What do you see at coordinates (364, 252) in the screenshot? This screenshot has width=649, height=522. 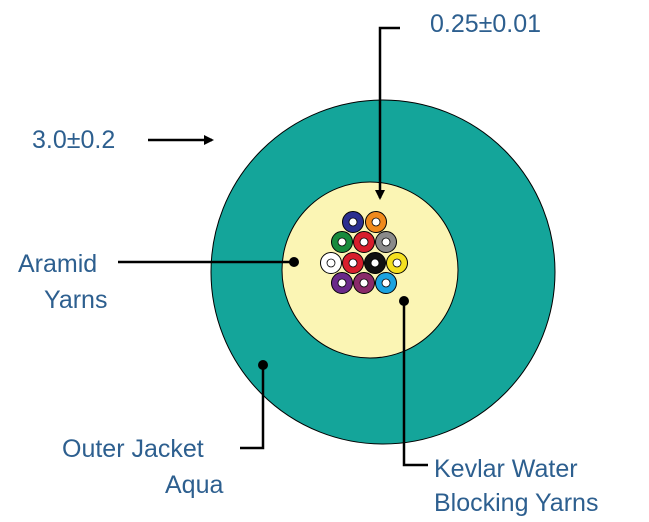 I see `fiber-bundle` at bounding box center [364, 252].